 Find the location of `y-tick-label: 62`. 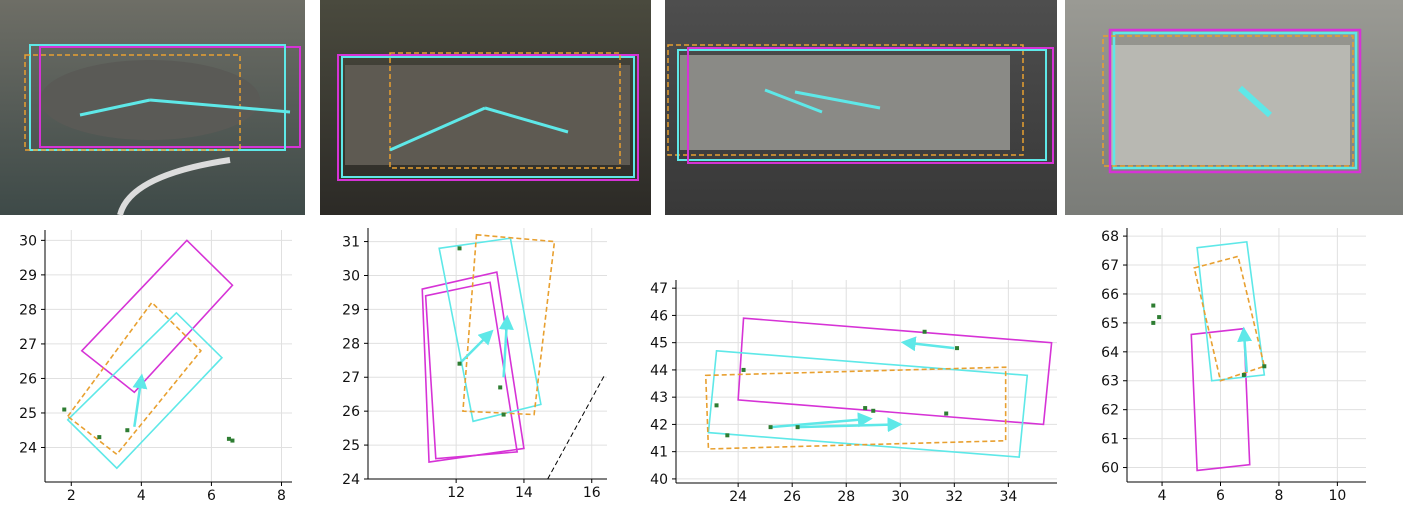

y-tick-label: 62 is located at coordinates (1110, 411).